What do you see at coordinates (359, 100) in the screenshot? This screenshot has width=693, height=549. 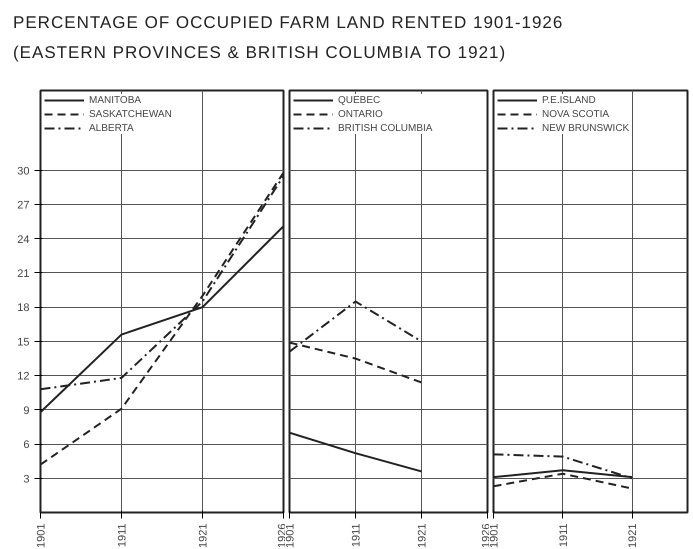 I see `legend-label: QUEBEC` at bounding box center [359, 100].